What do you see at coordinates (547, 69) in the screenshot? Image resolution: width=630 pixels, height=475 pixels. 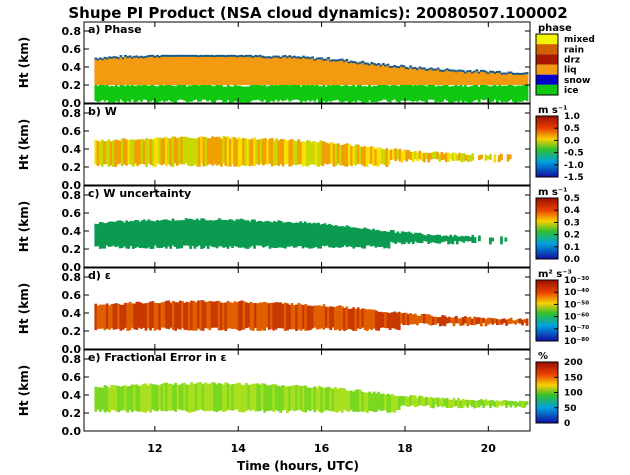 I see `colorbar-swatch` at bounding box center [547, 69].